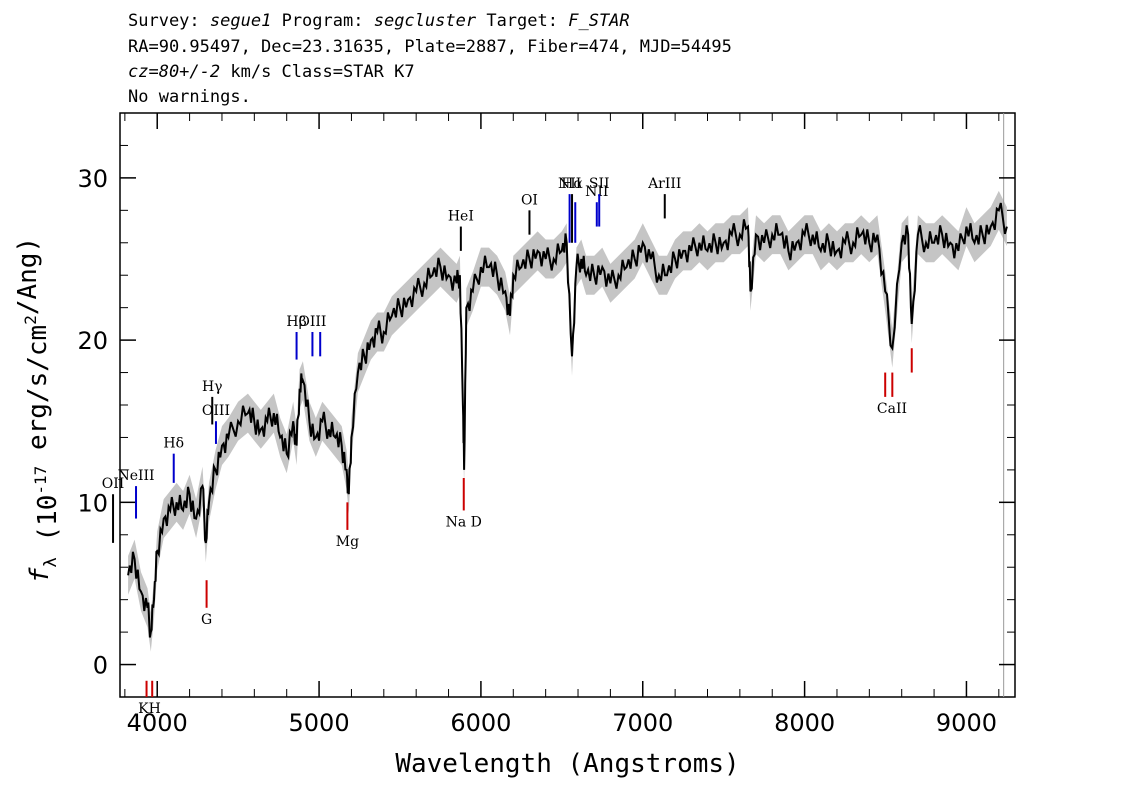 The image size is (1134, 810). I want to click on y-tick-label: 30, so click(92, 179).